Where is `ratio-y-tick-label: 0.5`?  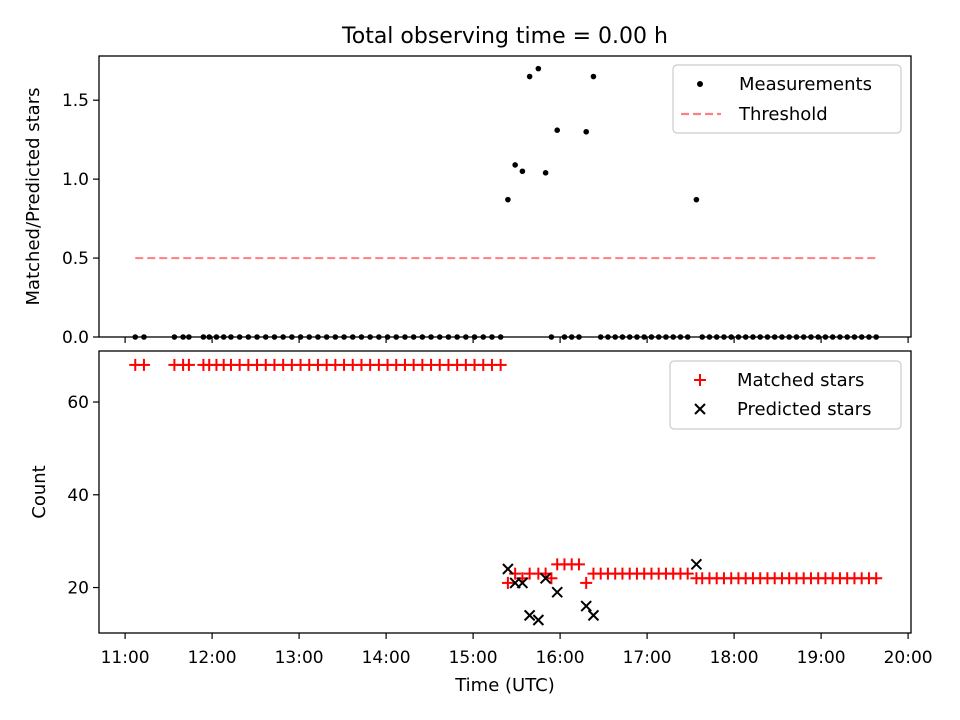 ratio-y-tick-label: 0.5 is located at coordinates (75, 259).